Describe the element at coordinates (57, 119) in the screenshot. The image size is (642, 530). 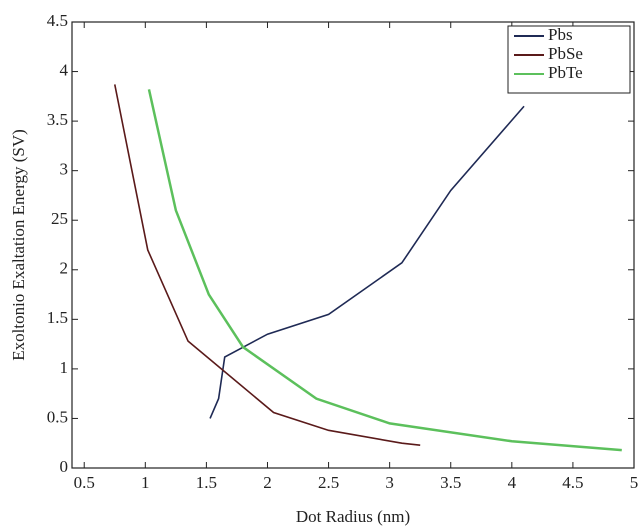
I see `y-tick-label: 3.5` at that location.